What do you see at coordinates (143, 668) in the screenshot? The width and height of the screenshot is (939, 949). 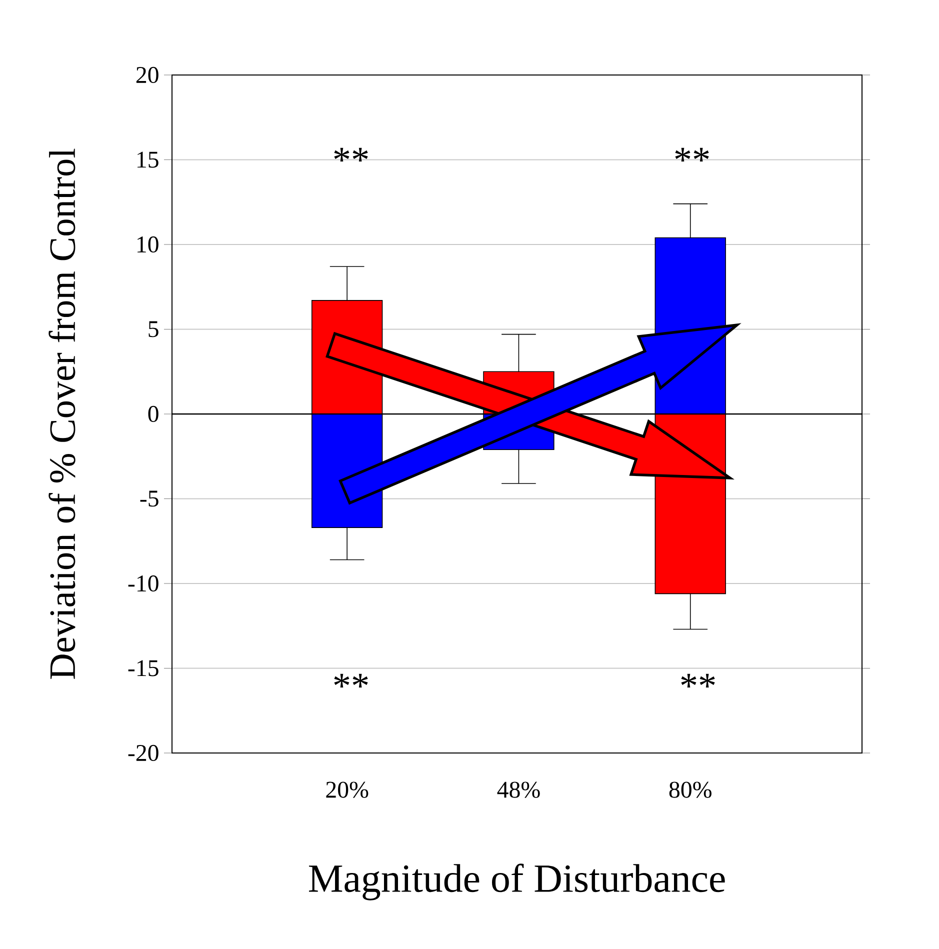 I see `y-tick-label: -15` at bounding box center [143, 668].